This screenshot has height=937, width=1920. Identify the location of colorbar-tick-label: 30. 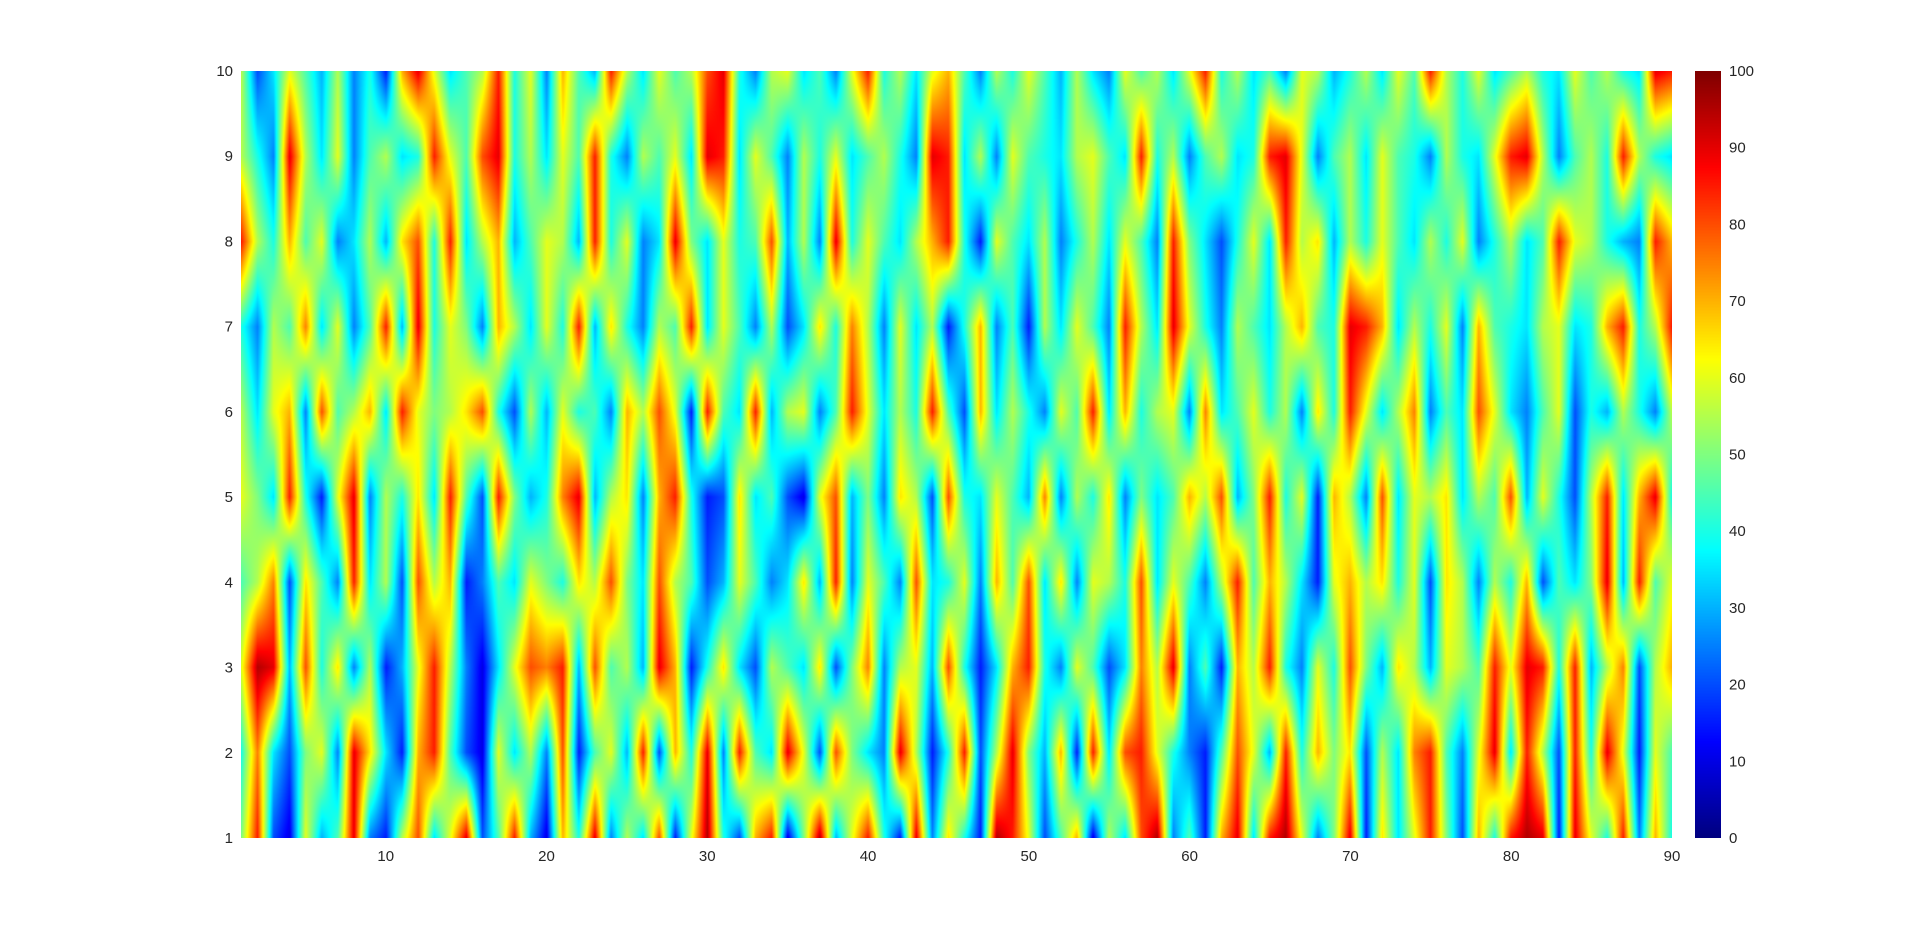
(1737, 608).